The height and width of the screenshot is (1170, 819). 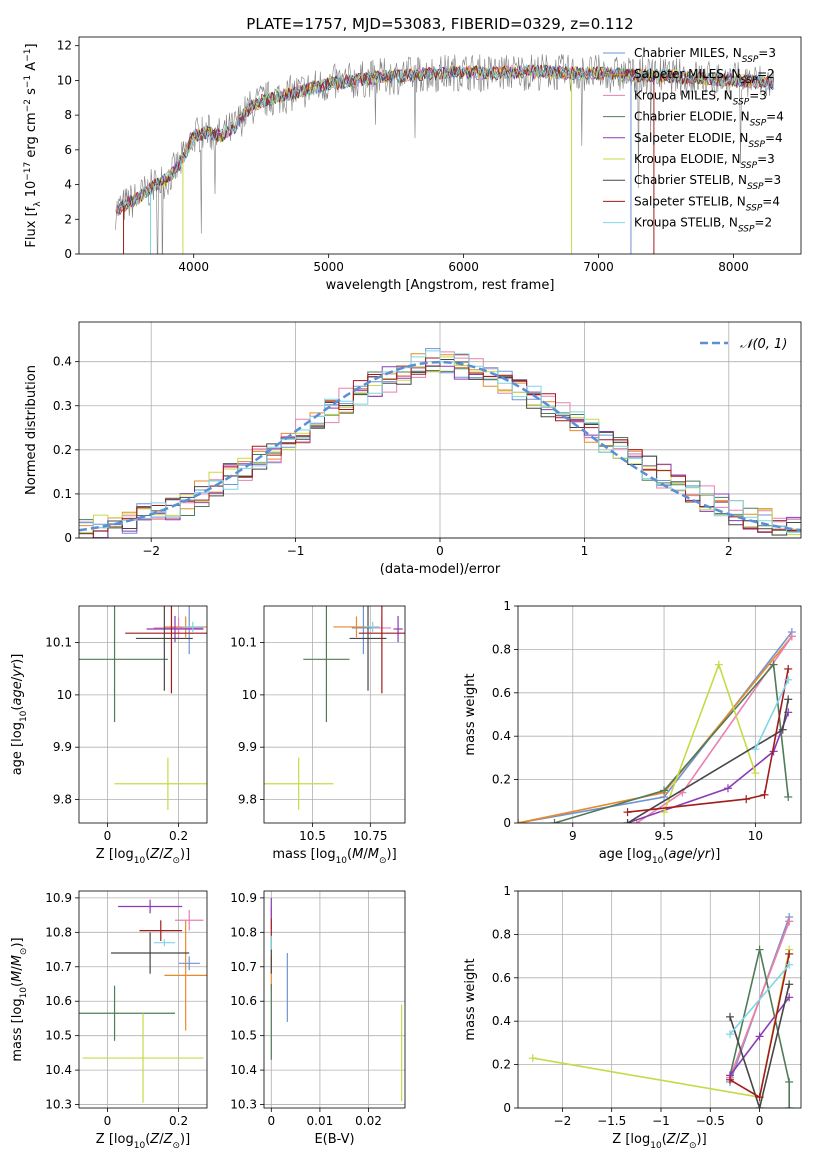 What do you see at coordinates (68, 185) in the screenshot?
I see `y-tick-label: 4` at bounding box center [68, 185].